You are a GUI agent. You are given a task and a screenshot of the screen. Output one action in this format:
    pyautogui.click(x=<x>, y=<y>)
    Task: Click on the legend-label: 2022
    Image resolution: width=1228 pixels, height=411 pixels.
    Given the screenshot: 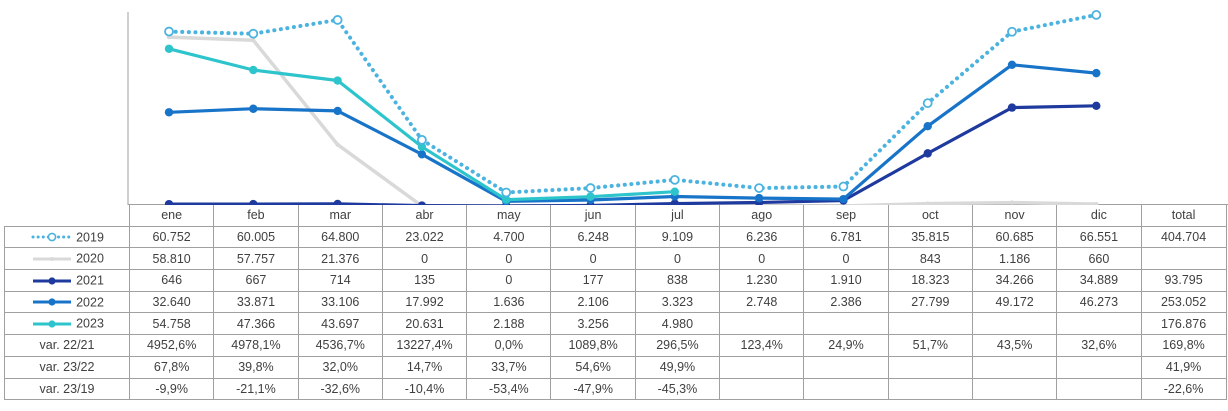 What is the action you would take?
    pyautogui.click(x=90, y=302)
    